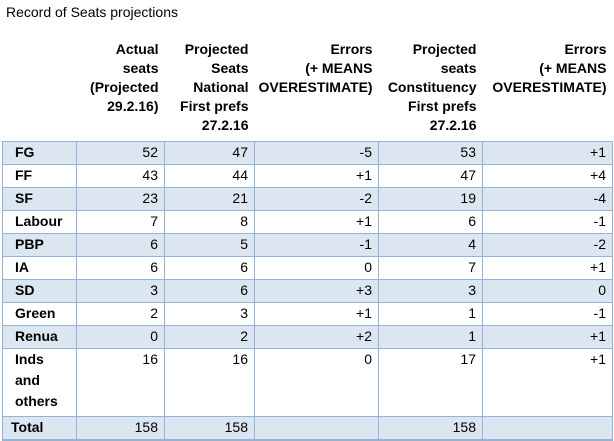 Image resolution: width=614 pixels, height=441 pixels. What do you see at coordinates (120, 314) in the screenshot?
I see `actual-seats: 2` at bounding box center [120, 314].